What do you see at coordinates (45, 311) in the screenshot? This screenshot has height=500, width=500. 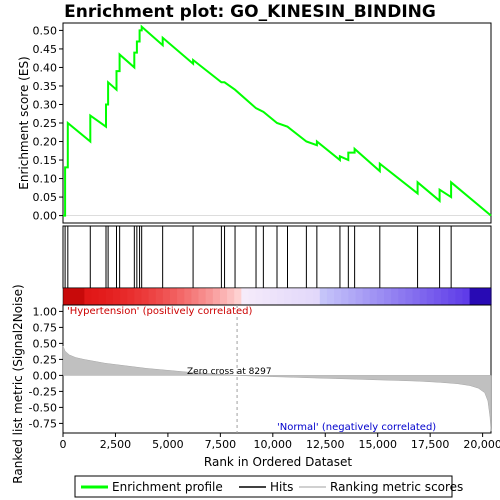 I see `ranked-y-tick-label: 1.00` at bounding box center [45, 311].